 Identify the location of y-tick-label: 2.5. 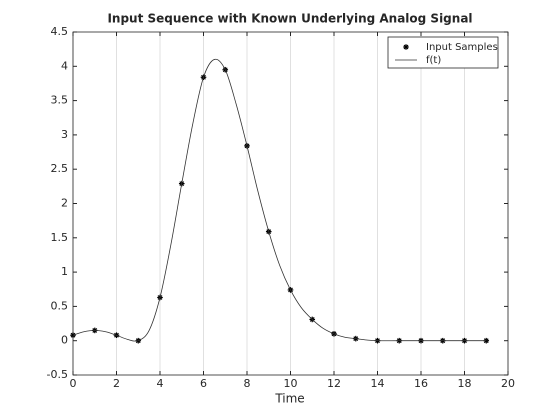
(60, 168).